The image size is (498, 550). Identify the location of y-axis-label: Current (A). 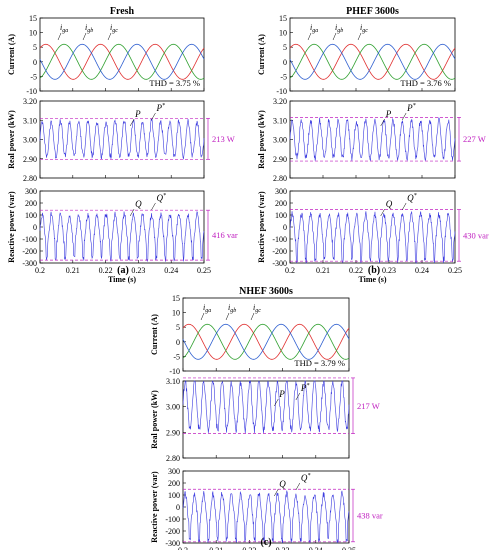
(11, 54).